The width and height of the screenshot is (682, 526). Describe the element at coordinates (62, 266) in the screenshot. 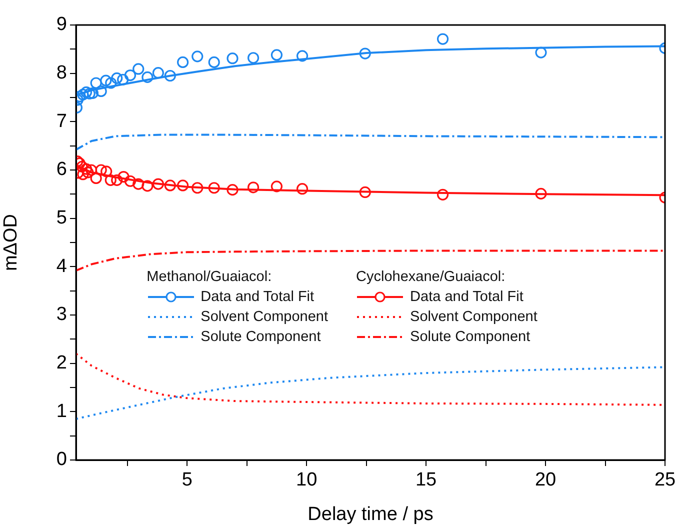

I see `y-tick-label: 4` at that location.